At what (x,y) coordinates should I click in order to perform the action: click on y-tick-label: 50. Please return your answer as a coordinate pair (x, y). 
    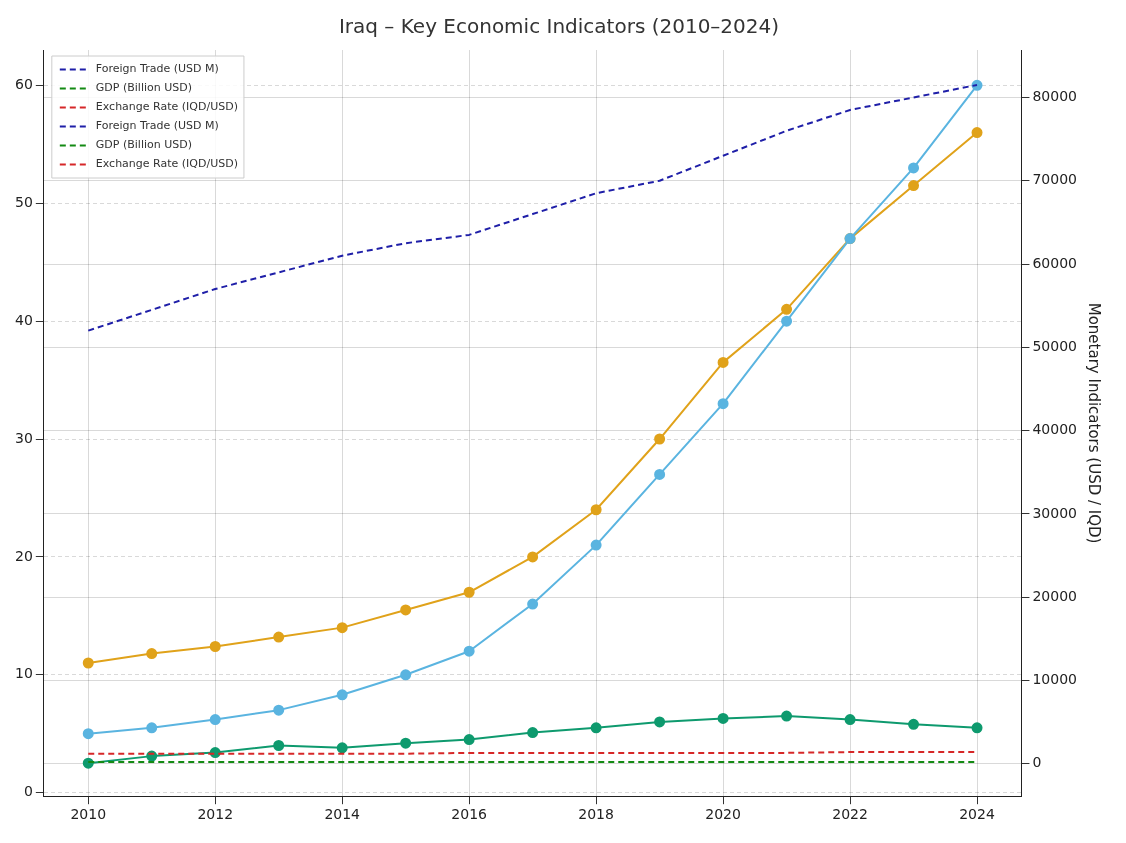
    Looking at the image, I should click on (23, 201).